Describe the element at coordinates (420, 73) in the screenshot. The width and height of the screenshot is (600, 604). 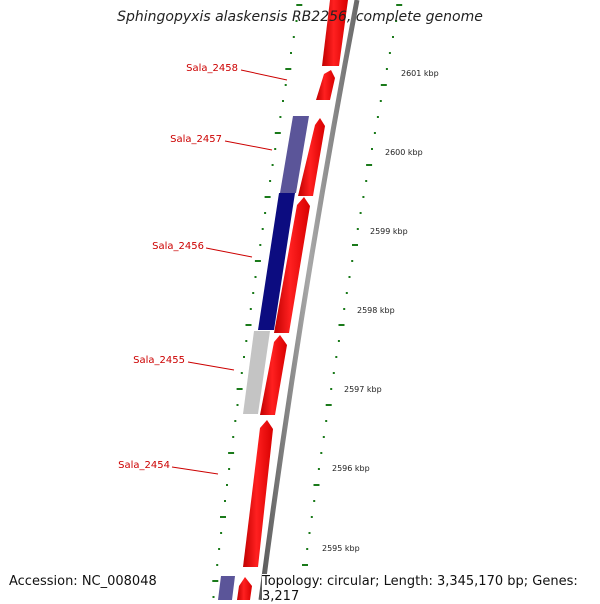
I see `kbp-label-2601: 2601 kbp` at that location.